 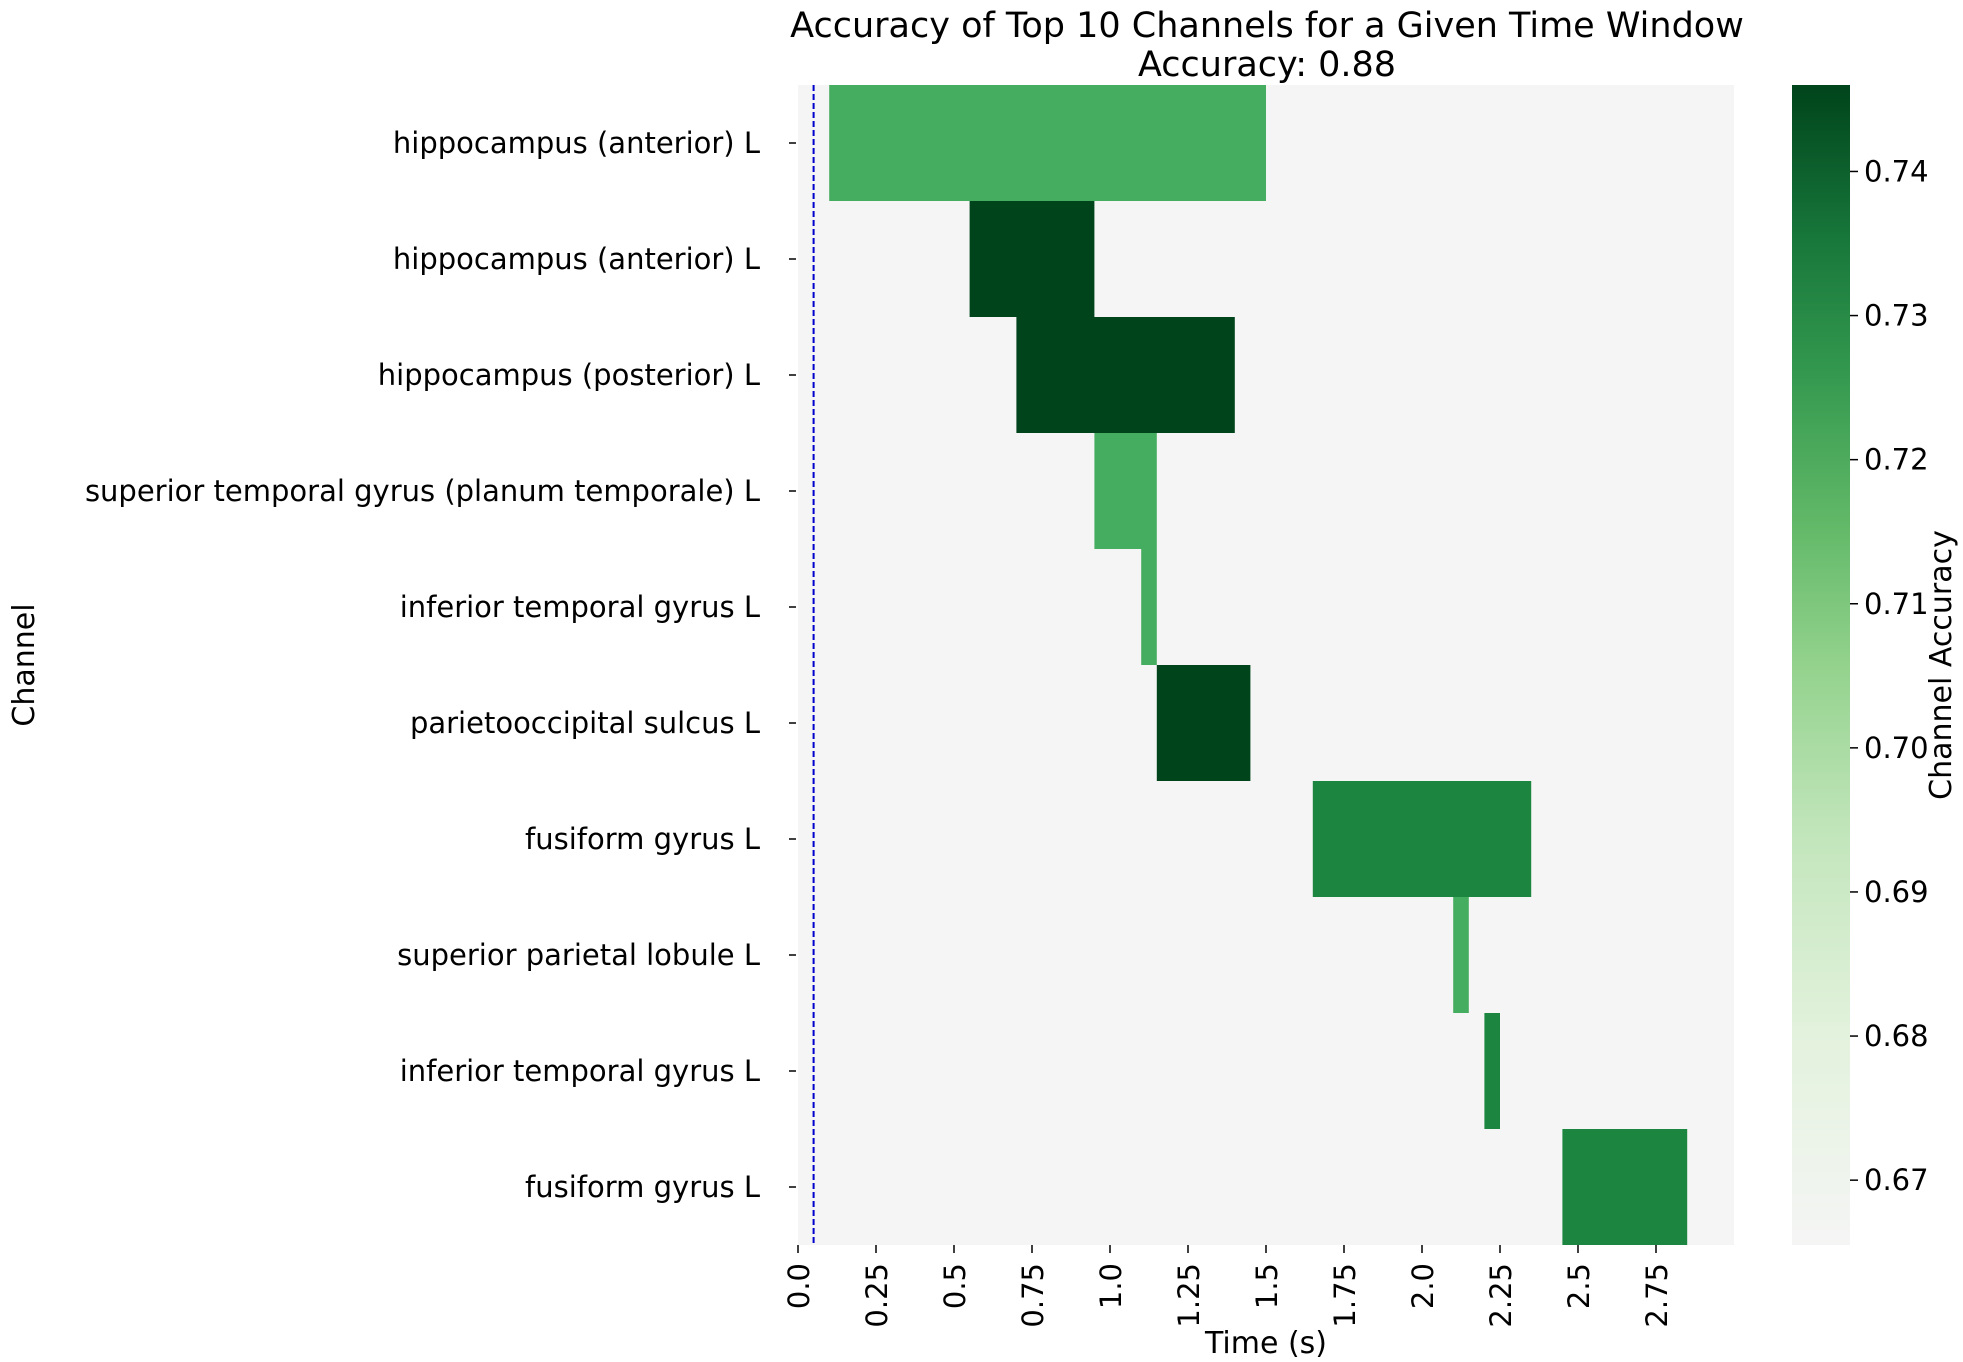 What do you see at coordinates (1896, 748) in the screenshot?
I see `colorbar-tick-label: 0.70` at bounding box center [1896, 748].